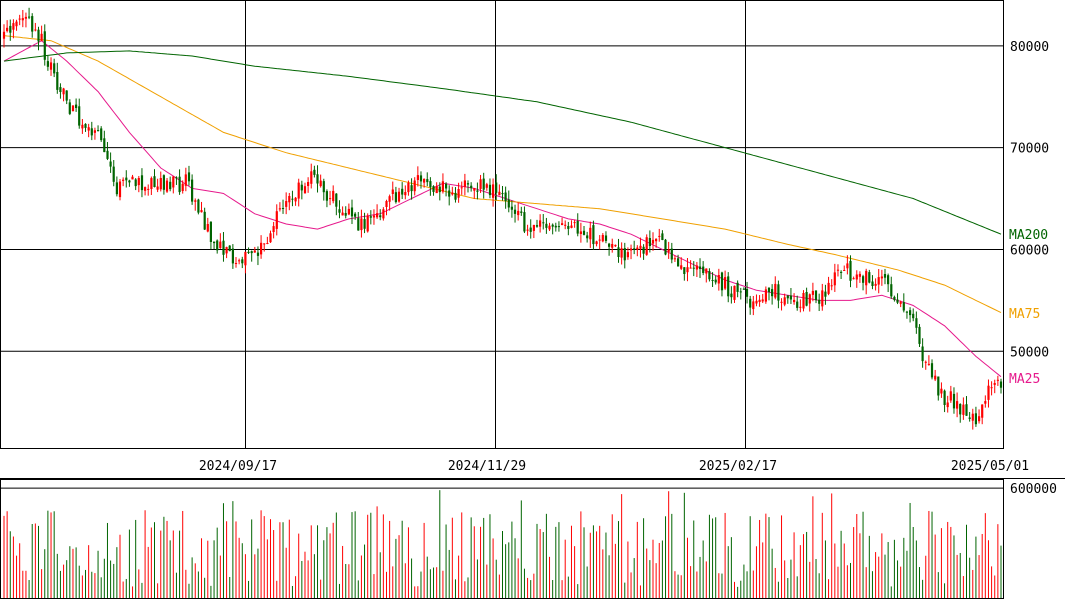  I want to click on date-tick-label: 2025/02/17, so click(738, 466).